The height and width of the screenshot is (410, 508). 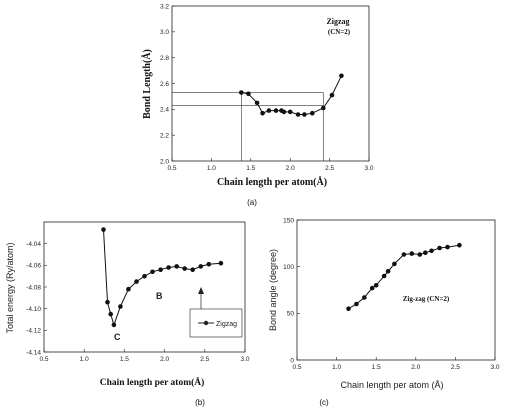 I want to click on panel-label-c: (c), so click(x=324, y=402).